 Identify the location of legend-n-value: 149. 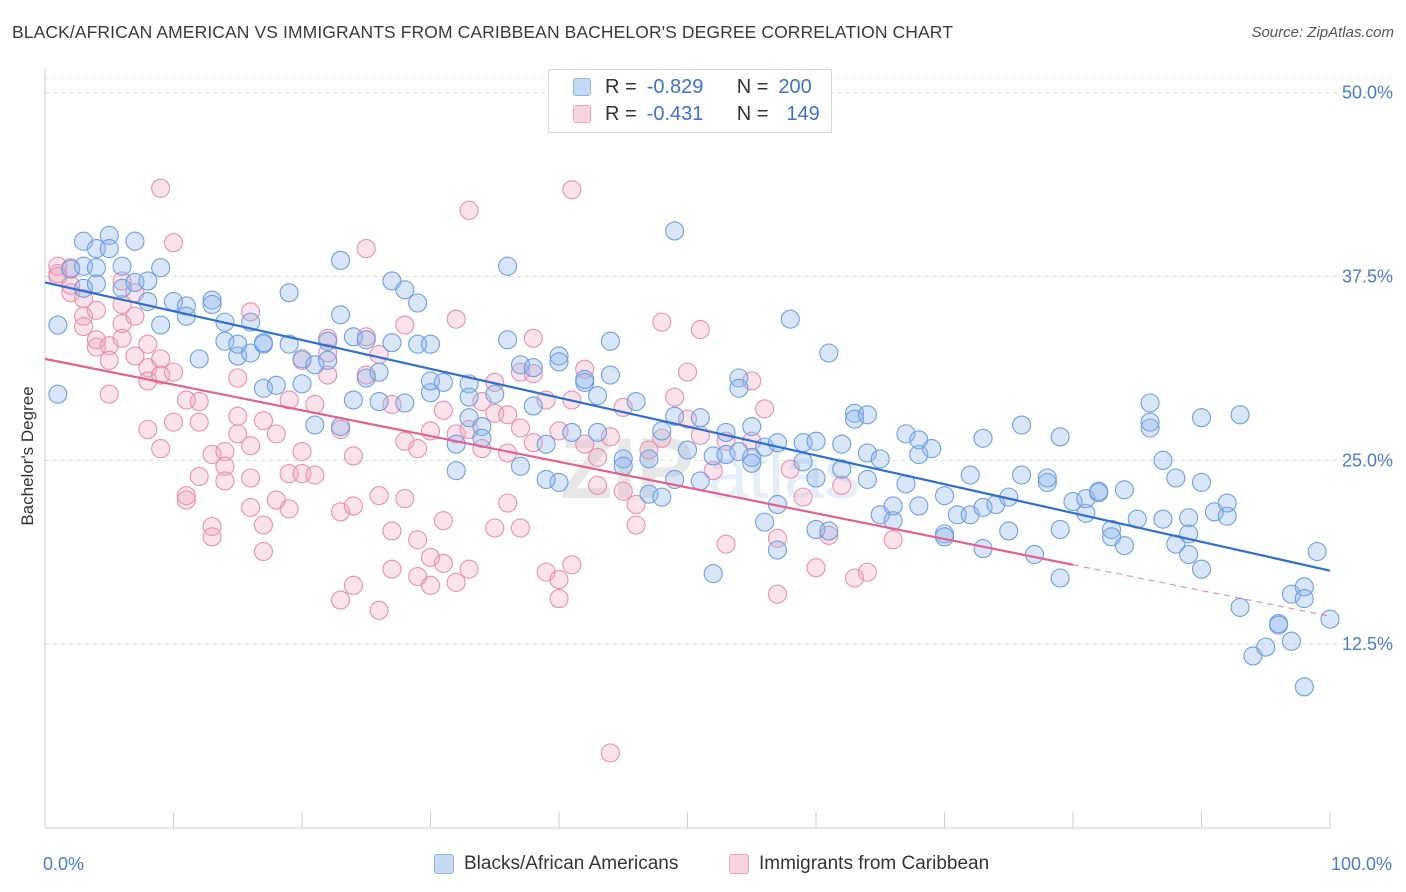
(803, 113).